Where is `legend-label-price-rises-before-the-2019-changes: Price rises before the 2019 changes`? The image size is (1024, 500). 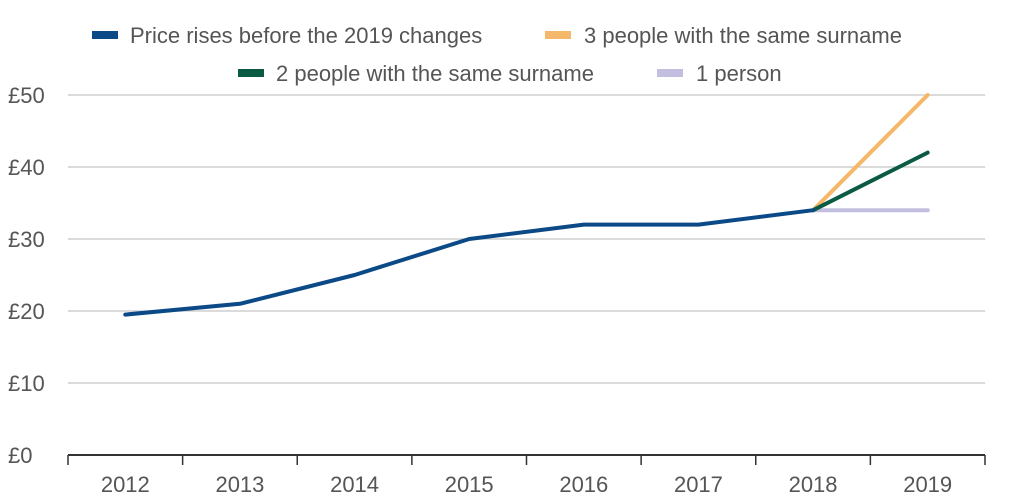
legend-label-price-rises-before-the-2019-changes: Price rises before the 2019 changes is located at coordinates (306, 35).